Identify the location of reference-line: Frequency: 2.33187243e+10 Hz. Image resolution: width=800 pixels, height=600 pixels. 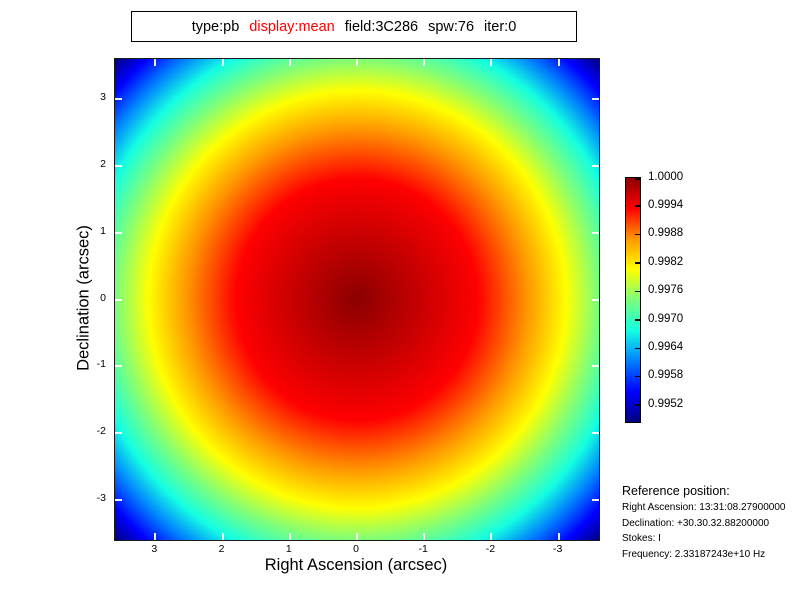
(694, 554).